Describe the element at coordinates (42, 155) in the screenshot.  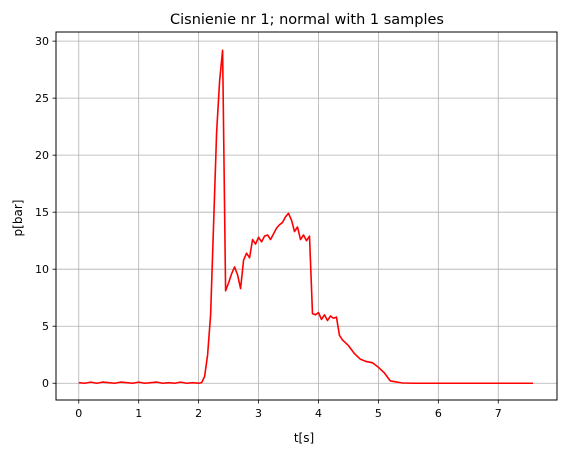
I see `y-tick-label: 20` at that location.